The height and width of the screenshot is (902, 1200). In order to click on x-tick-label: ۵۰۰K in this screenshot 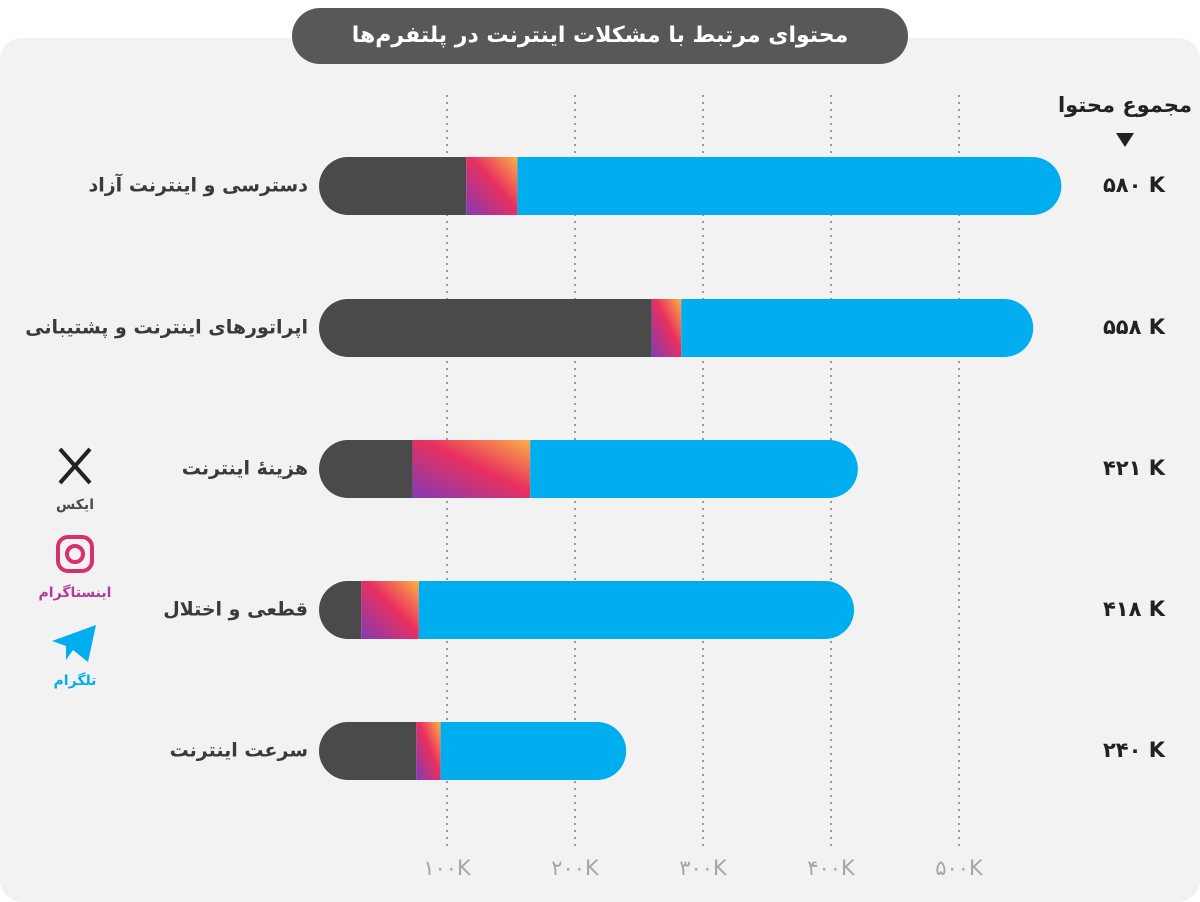, I will do `click(959, 868)`.